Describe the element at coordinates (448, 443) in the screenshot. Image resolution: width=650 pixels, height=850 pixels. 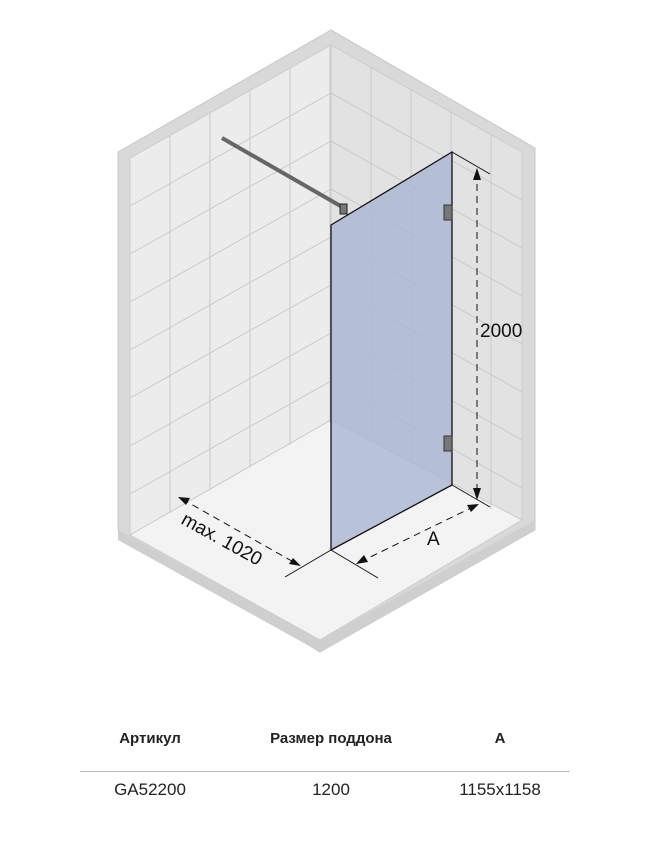
I see `hinge-bottom` at that location.